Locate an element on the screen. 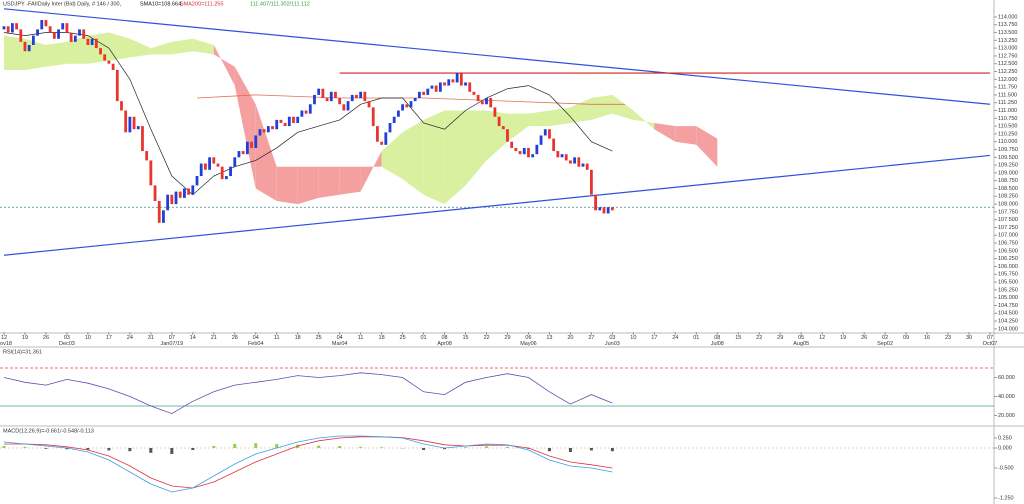 Image resolution: width=1024 pixels, height=504 pixels. month-label: Sep02 is located at coordinates (885, 344).